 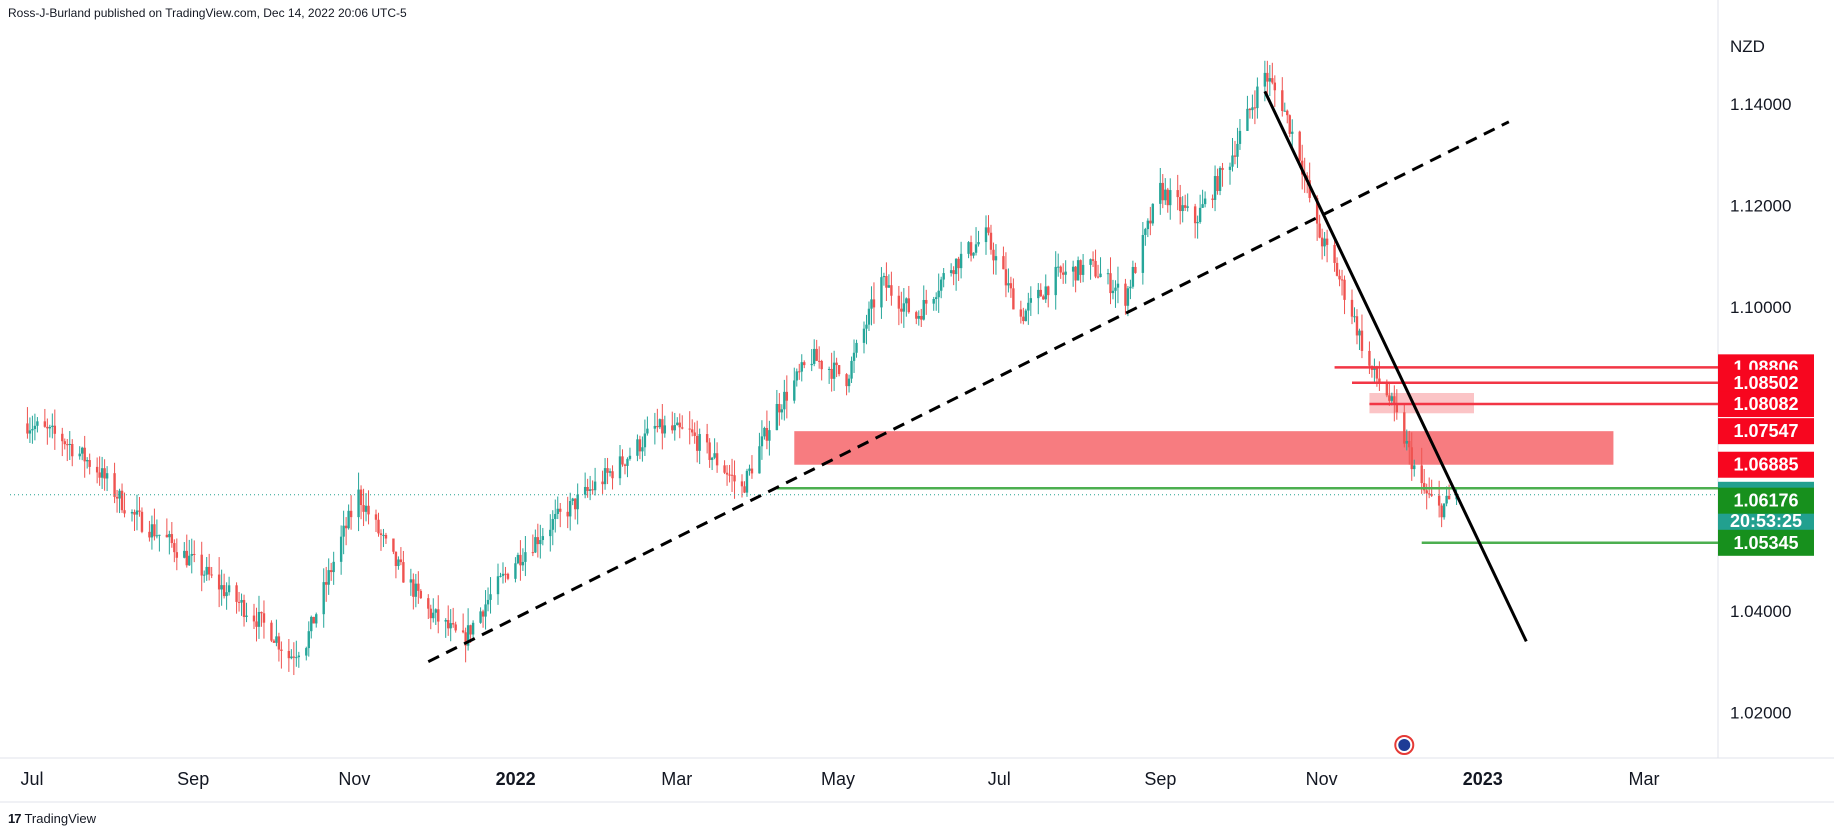 I want to click on x-tick-label: Mar, so click(x=1644, y=779).